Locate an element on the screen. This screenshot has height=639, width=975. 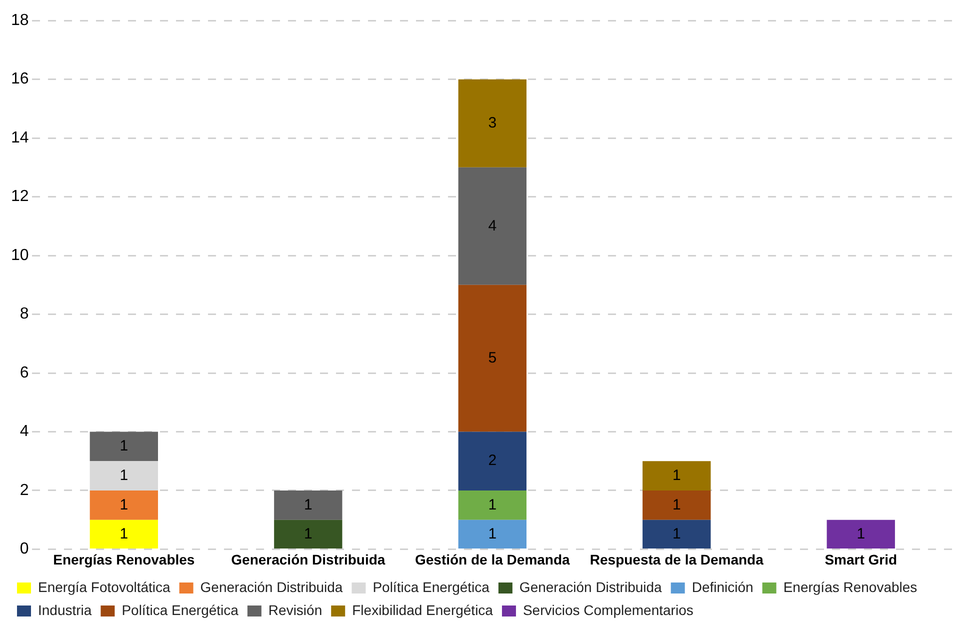
x-tick-label: Generación Distribuida is located at coordinates (308, 559).